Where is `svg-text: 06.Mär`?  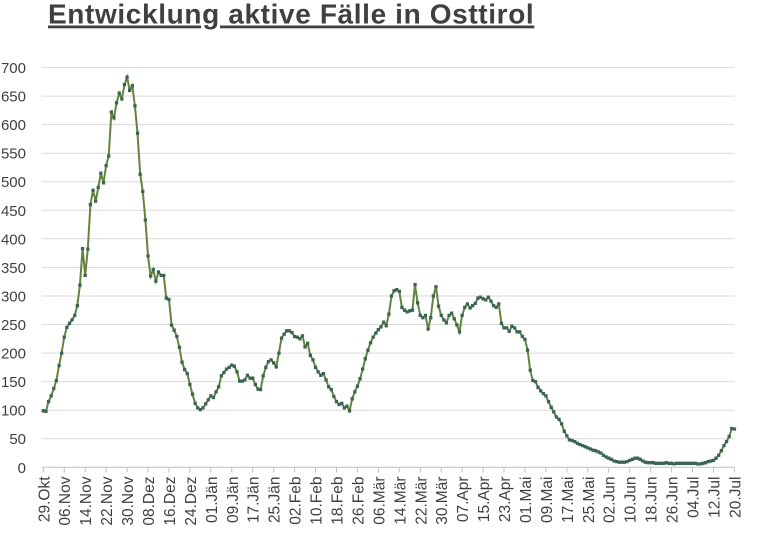
svg-text: 06.Mär is located at coordinates (379, 501).